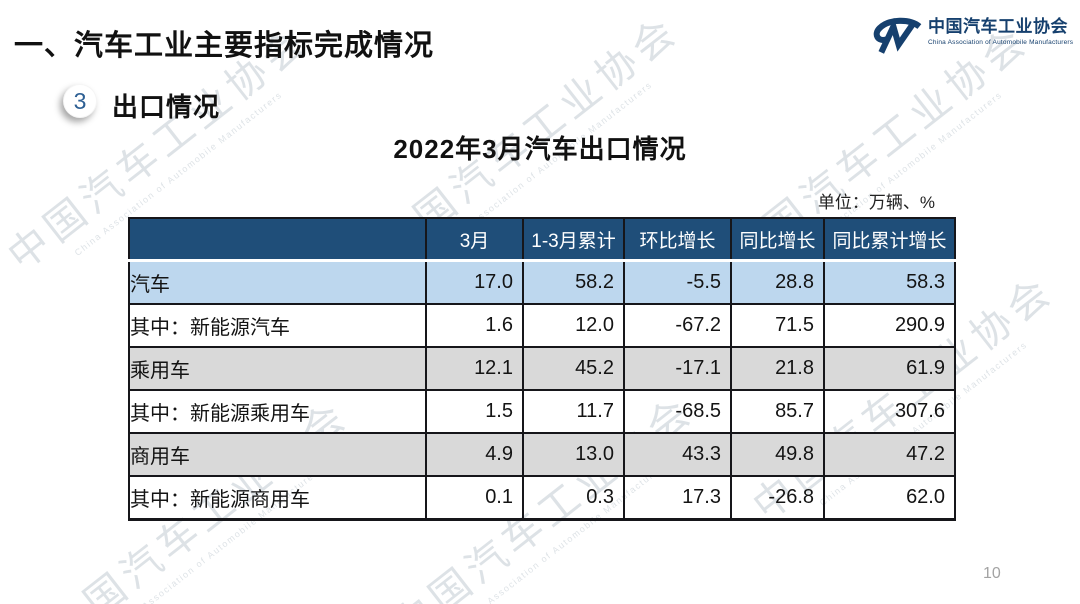  What do you see at coordinates (474, 498) in the screenshot?
I see `cell-value: 0.1` at bounding box center [474, 498].